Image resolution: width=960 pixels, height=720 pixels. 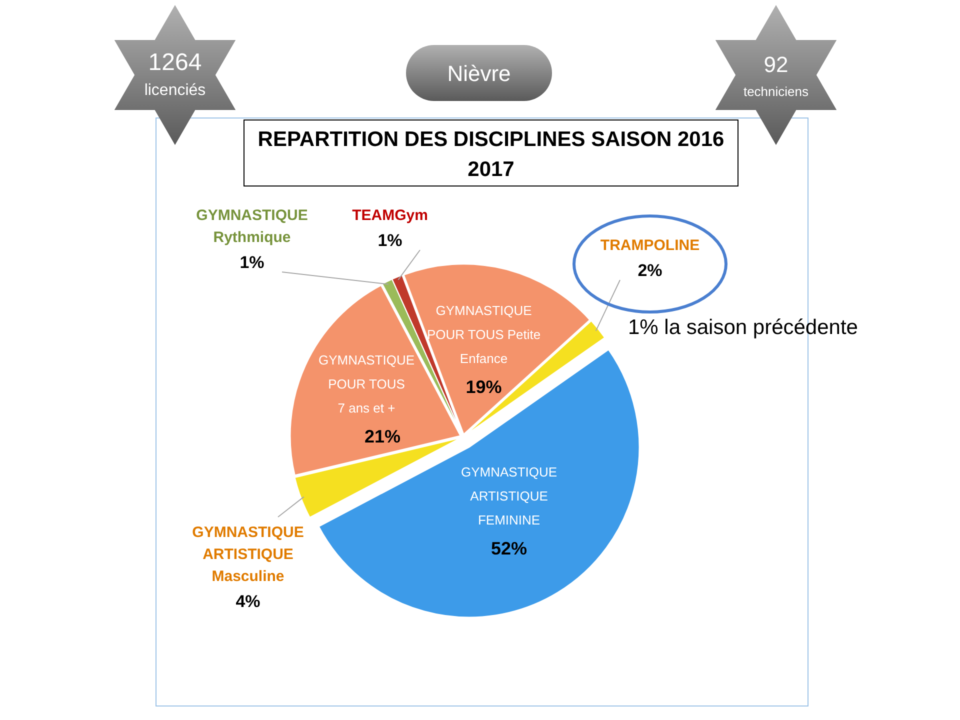 I want to click on slice-label: GYMNASTIQUE ARTISTIQUE Masculine, so click(x=248, y=554).